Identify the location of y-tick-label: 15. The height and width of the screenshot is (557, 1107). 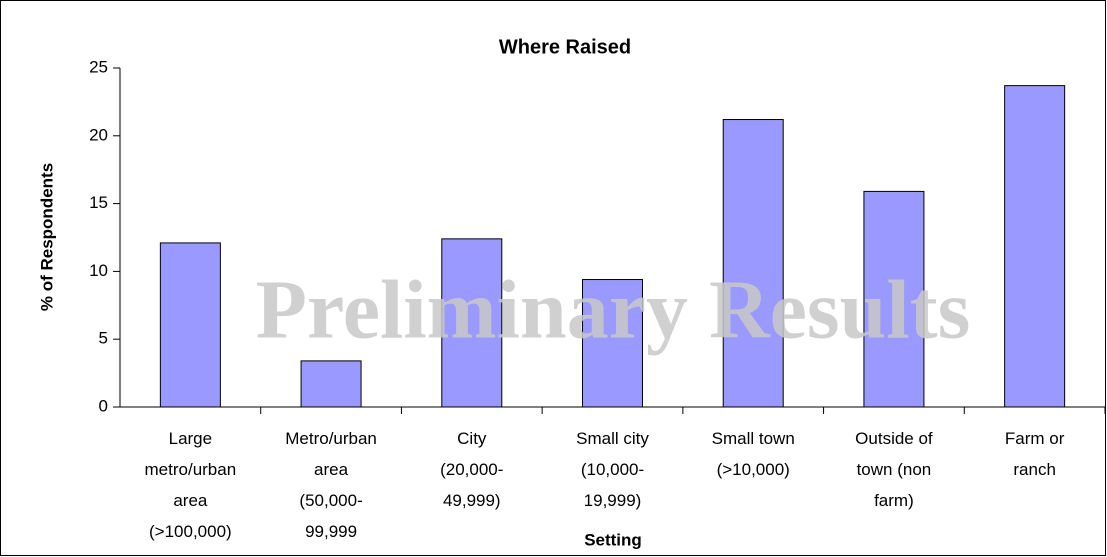
(98, 202).